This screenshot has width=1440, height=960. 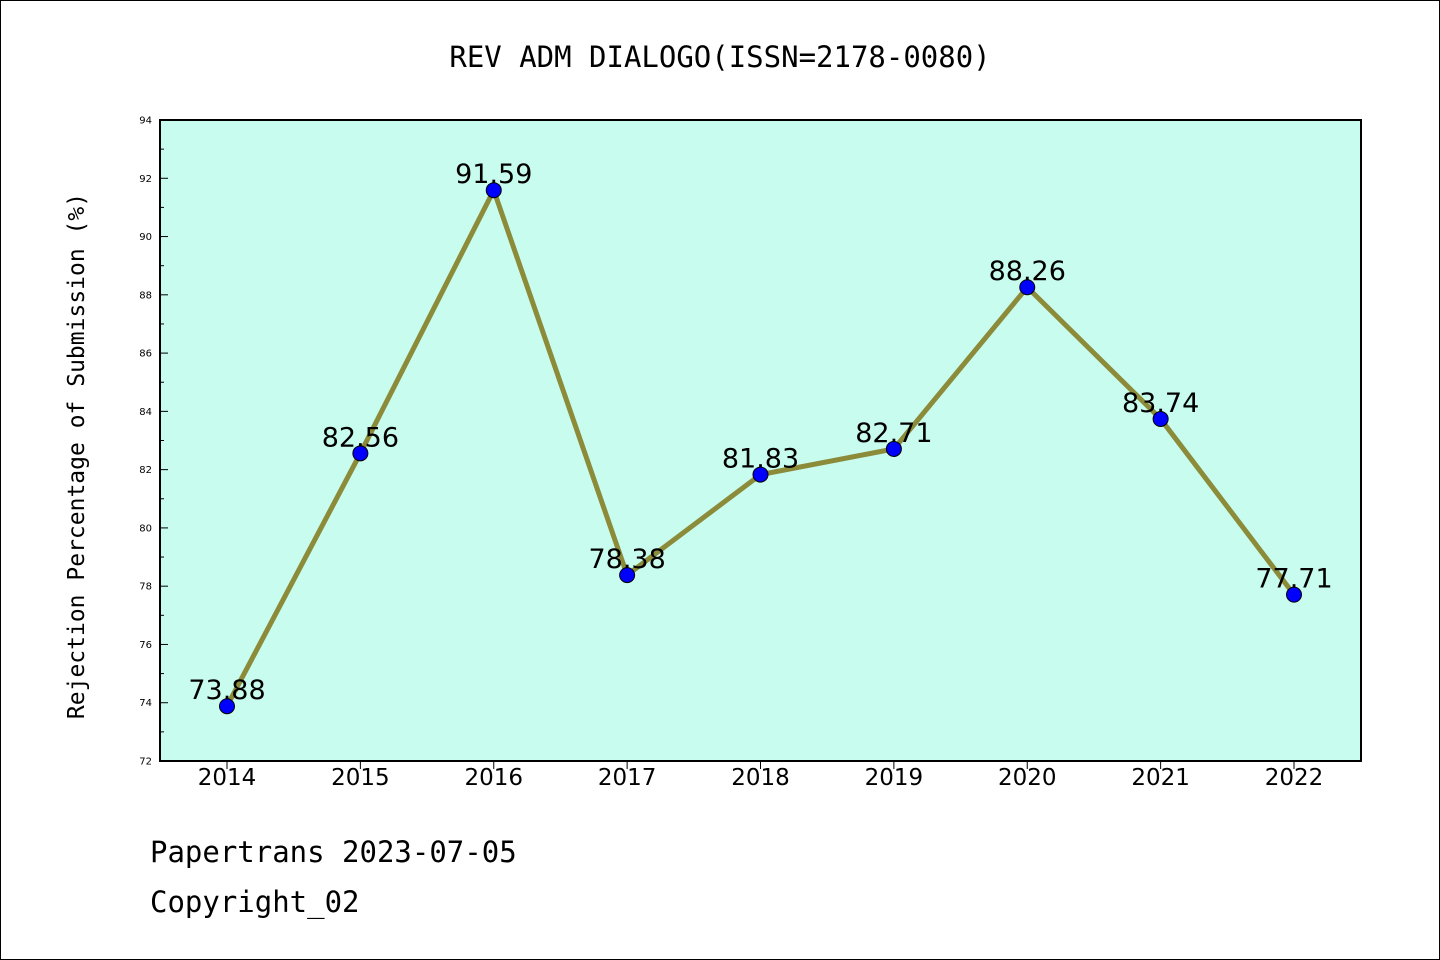 What do you see at coordinates (77, 456) in the screenshot?
I see `y-axis-label: Rejection Percentage of Submission (%)` at bounding box center [77, 456].